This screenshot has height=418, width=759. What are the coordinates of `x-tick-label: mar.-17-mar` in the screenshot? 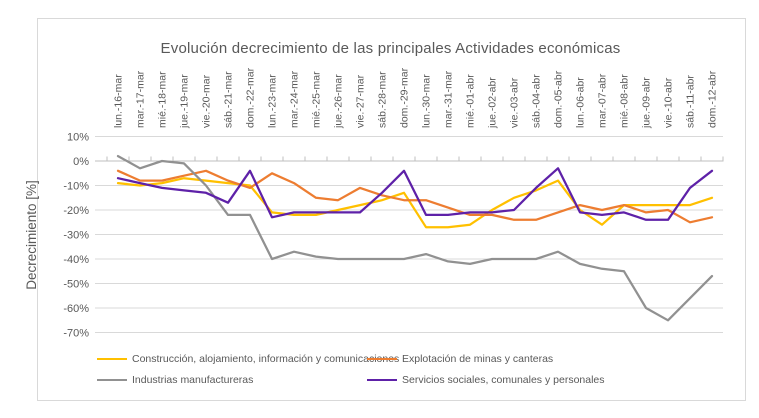 It's located at (141, 99).